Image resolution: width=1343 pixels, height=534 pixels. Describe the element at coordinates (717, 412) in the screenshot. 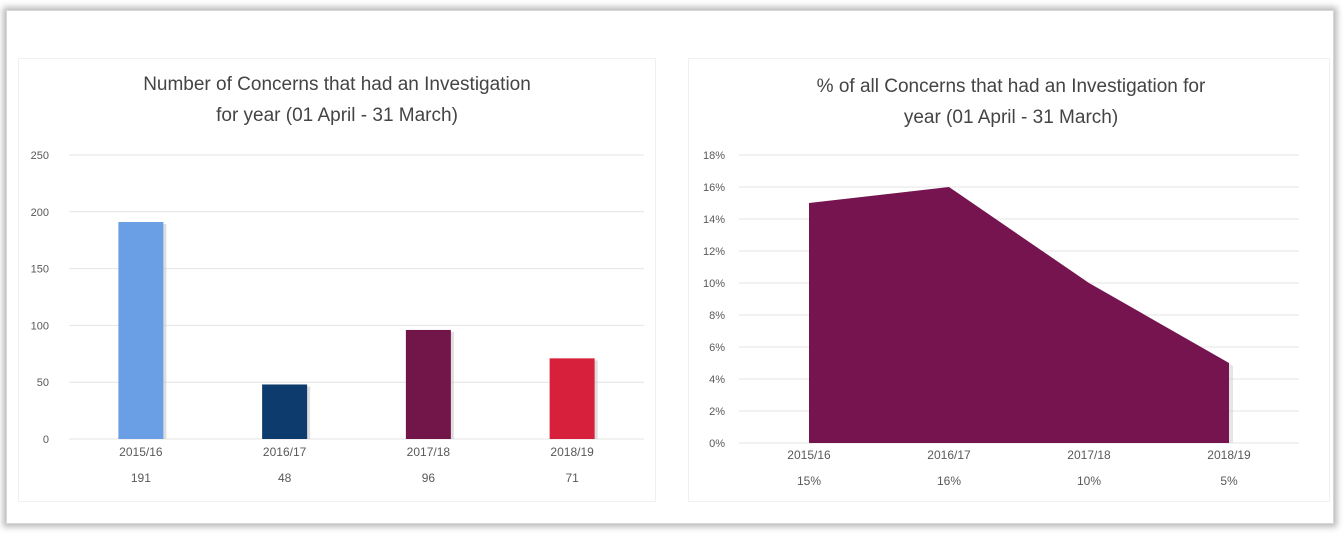

I see `y-tick-label: 2%` at that location.